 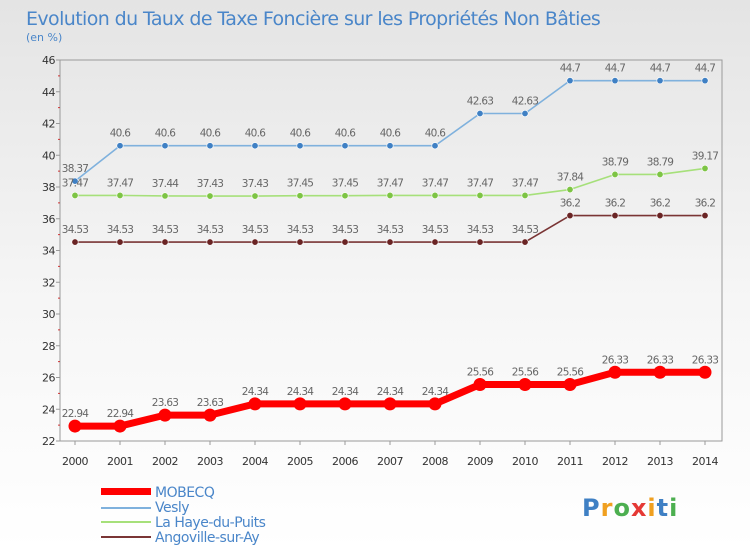 What do you see at coordinates (48, 60) in the screenshot?
I see `y-tick-label: 46` at bounding box center [48, 60].